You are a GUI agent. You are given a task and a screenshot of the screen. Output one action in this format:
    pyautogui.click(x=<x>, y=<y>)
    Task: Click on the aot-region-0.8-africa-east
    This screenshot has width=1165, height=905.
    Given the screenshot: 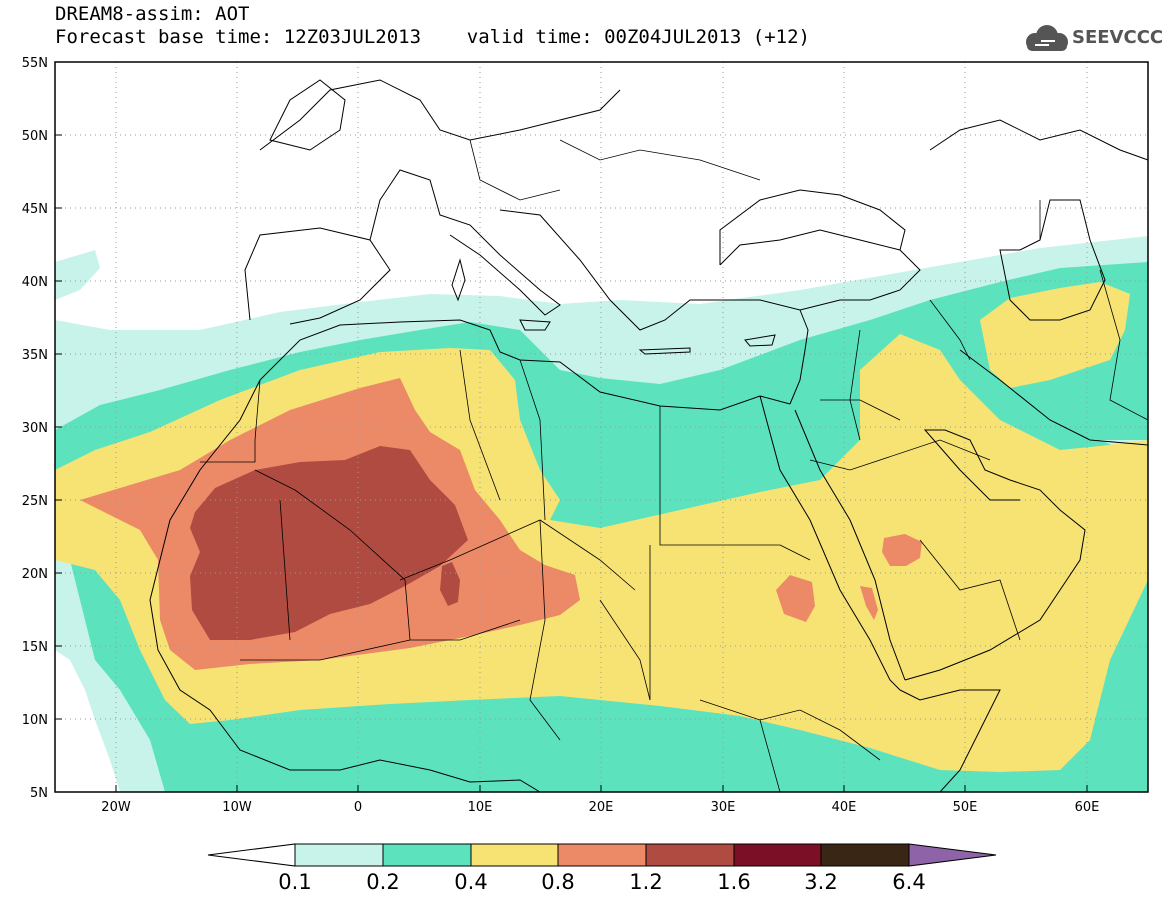 What is the action you would take?
    pyautogui.click(x=795, y=598)
    